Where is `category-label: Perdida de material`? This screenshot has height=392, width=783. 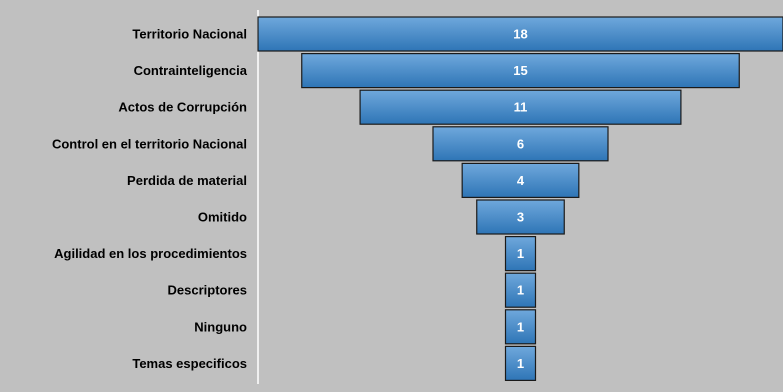 category-label: Perdida de material is located at coordinates (187, 180).